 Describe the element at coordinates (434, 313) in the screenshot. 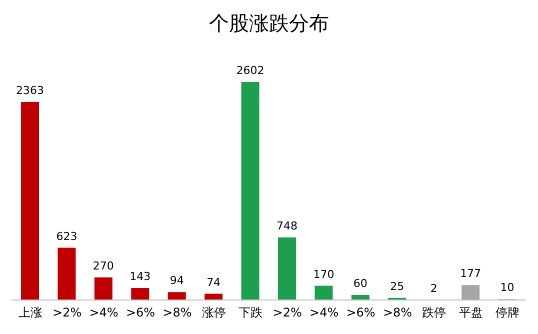

I see `x-tick-label: 跌停` at that location.